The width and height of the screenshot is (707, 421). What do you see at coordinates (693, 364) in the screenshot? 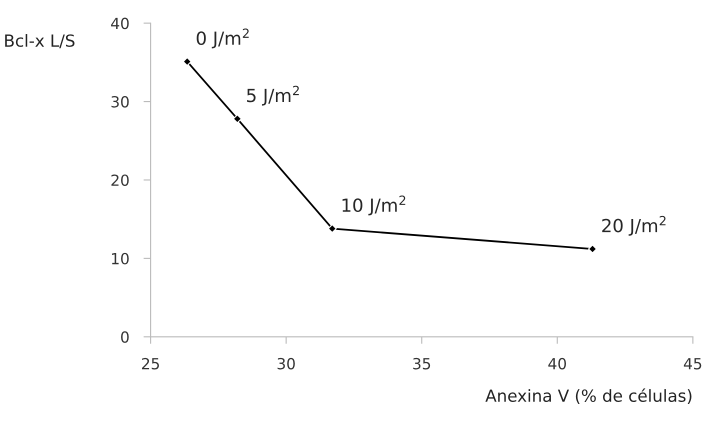
I see `x-tick-label: 45` at bounding box center [693, 364].